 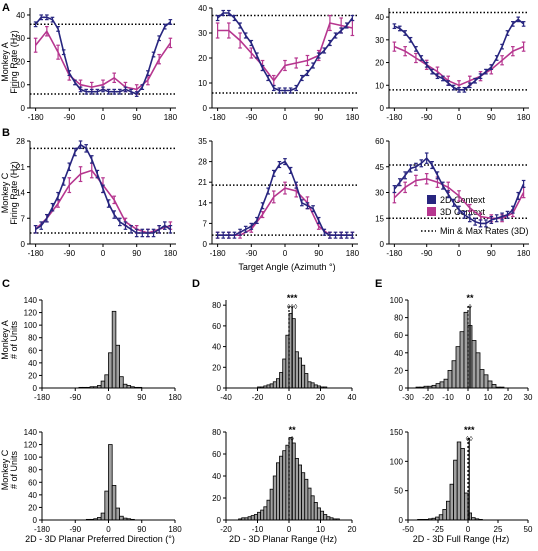 I want to click on legend-label-3d: 3D Context, so click(x=463, y=212).